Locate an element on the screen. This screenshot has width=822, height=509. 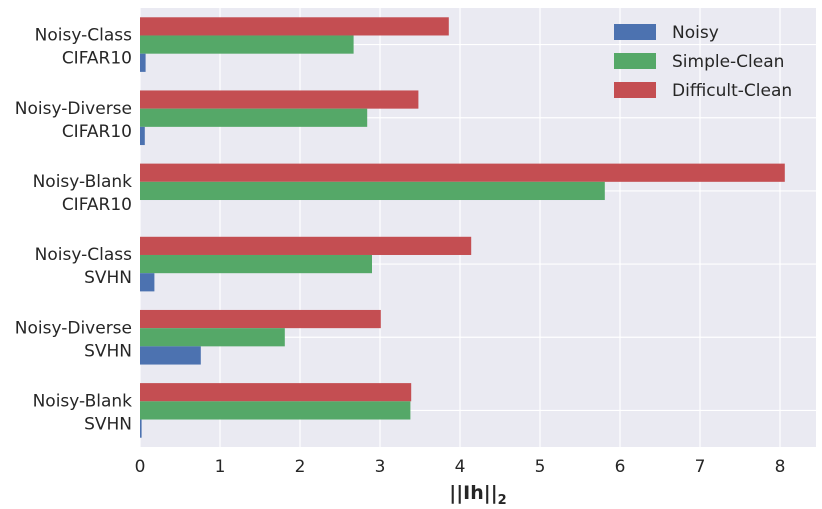
x-tick-label: 3 is located at coordinates (380, 467).